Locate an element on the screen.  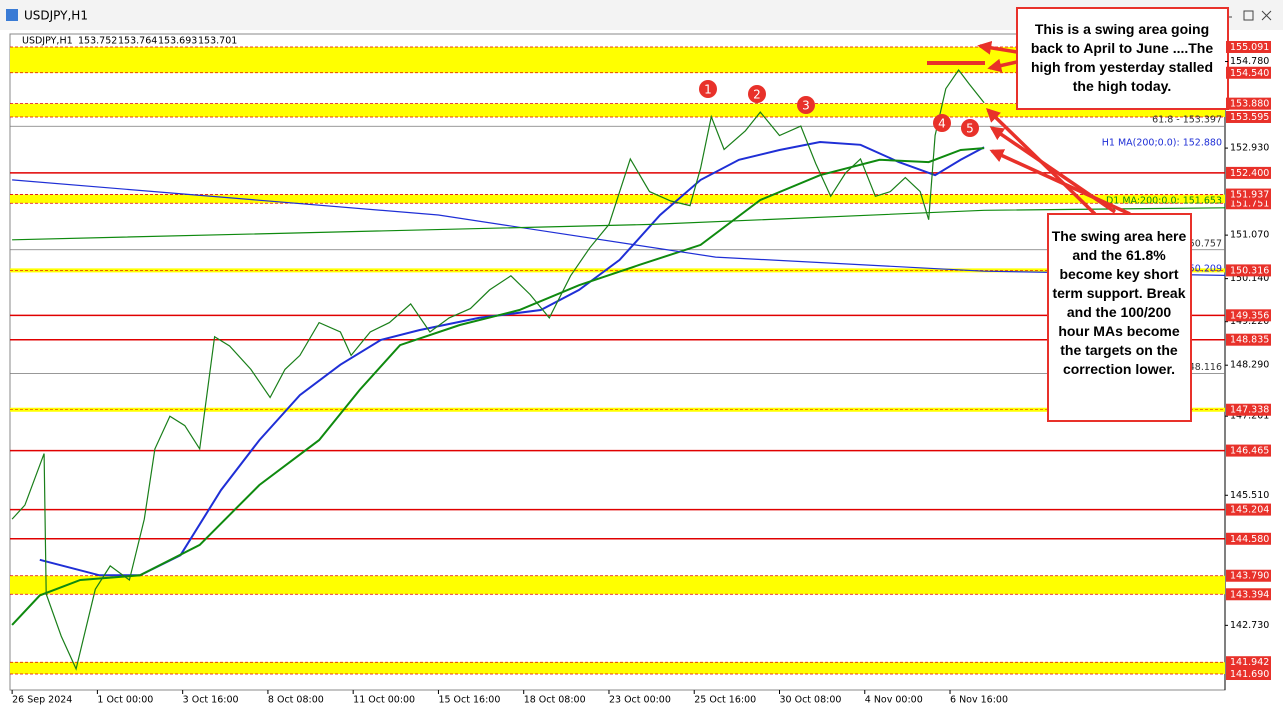
y-tick-label: 142.730 is located at coordinates (1249, 625).